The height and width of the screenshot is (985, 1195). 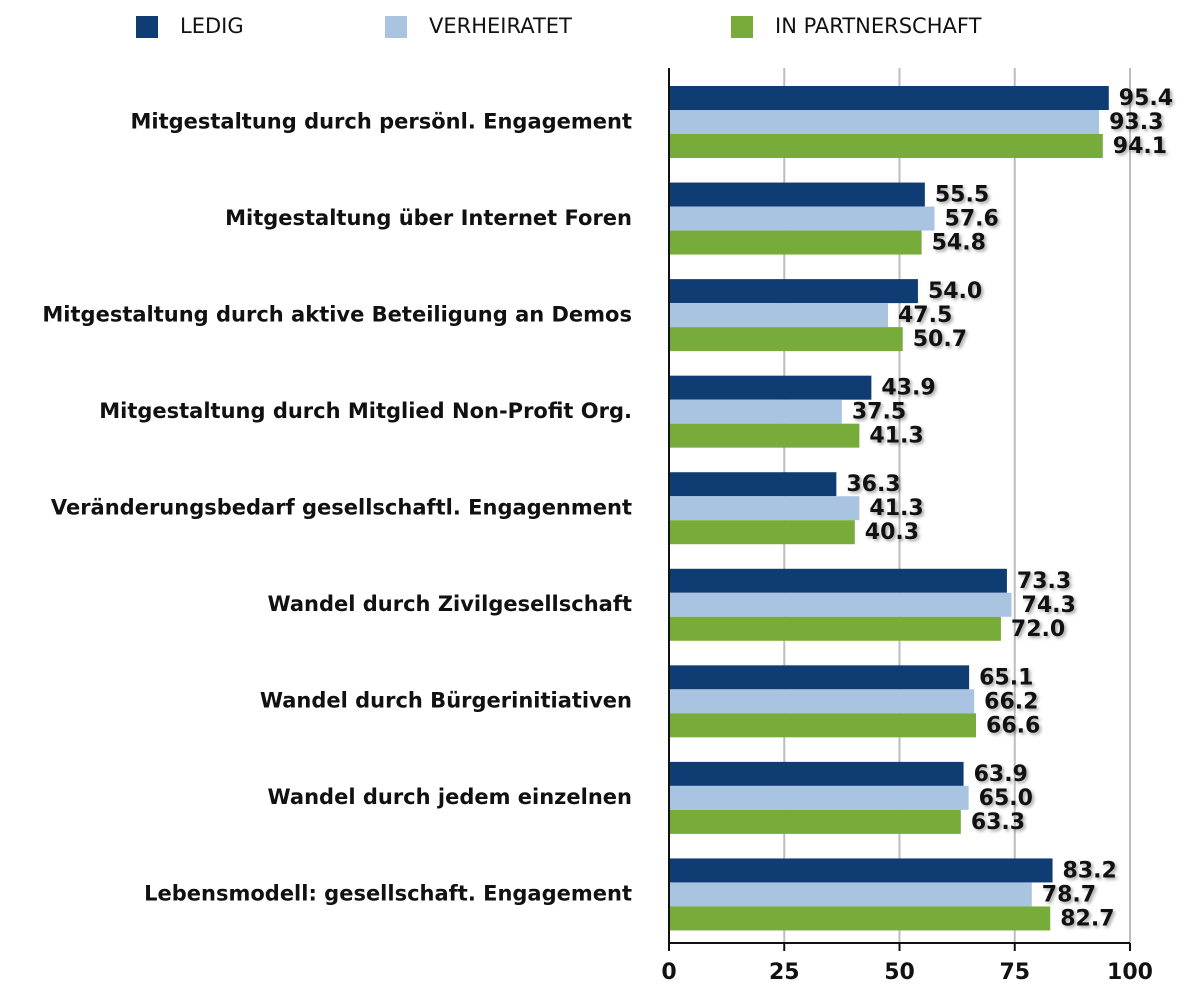 What do you see at coordinates (449, 604) in the screenshot?
I see `category-label: Wandel durch Zivilgesellschaft` at bounding box center [449, 604].